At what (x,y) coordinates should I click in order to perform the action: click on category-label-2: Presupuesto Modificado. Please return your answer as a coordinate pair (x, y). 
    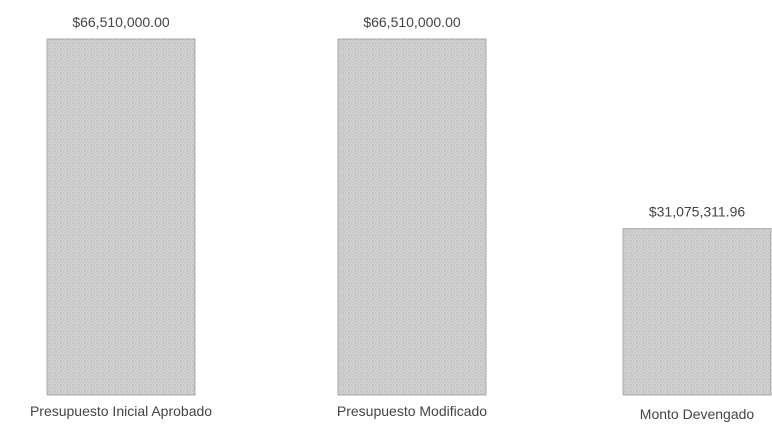
    Looking at the image, I should click on (412, 411).